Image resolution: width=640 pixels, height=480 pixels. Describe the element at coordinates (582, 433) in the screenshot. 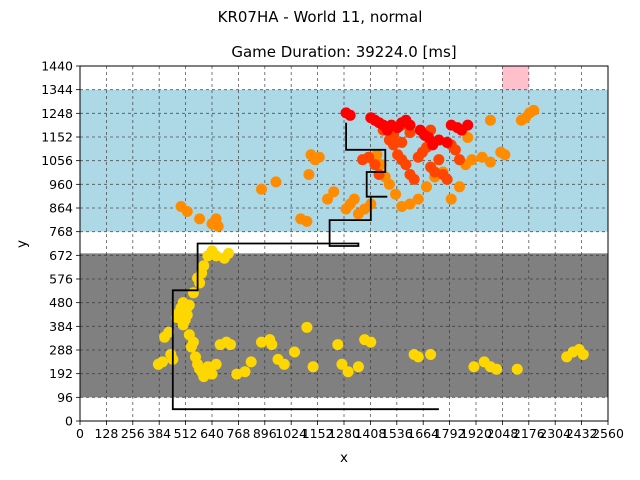

I see `x-tick-label: 2432` at that location.